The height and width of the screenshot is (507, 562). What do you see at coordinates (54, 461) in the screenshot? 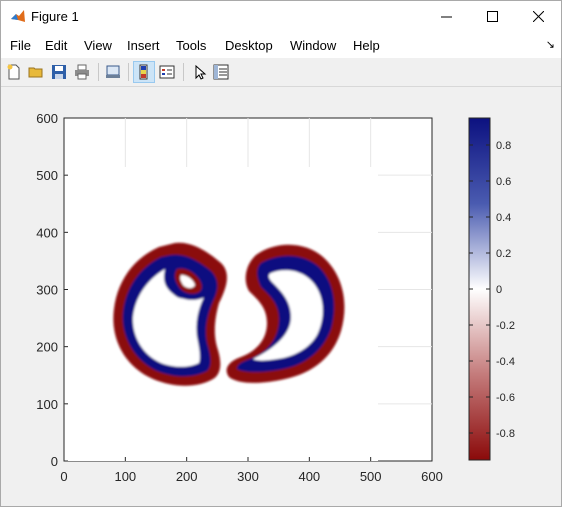
I see `y-tick-label: 0` at bounding box center [54, 461].